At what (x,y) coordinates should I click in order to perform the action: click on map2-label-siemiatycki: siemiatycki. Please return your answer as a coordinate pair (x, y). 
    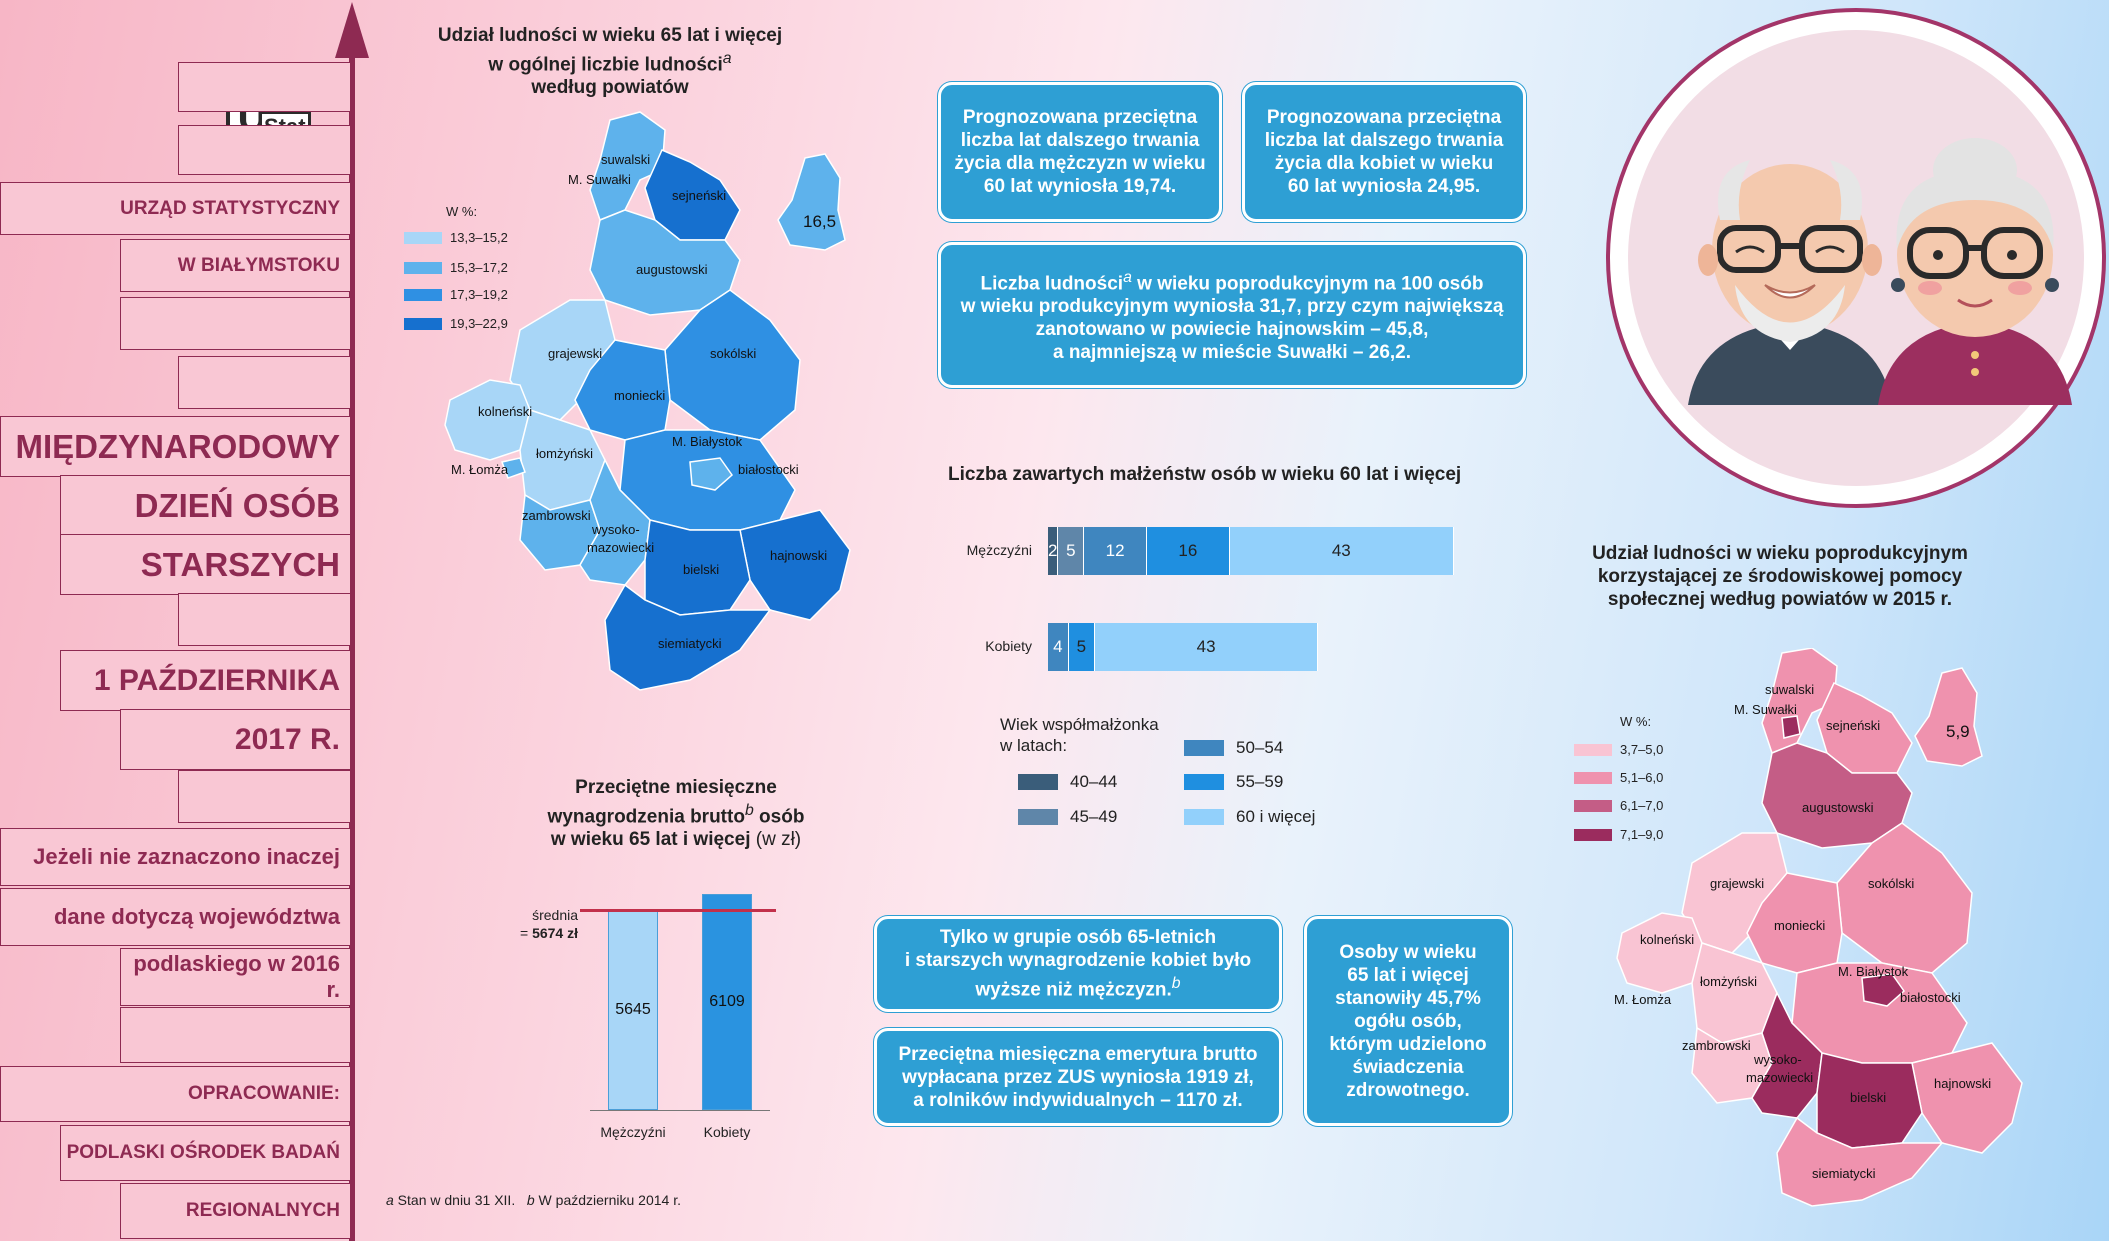
    Looking at the image, I should click on (1844, 1173).